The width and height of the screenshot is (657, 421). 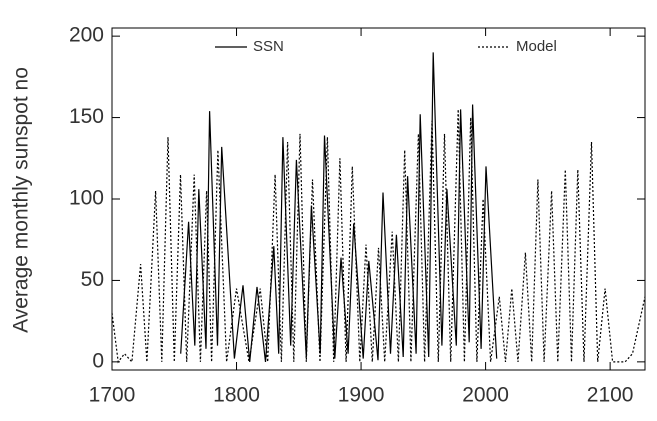 I want to click on x-tick-label: 1700, so click(x=112, y=395).